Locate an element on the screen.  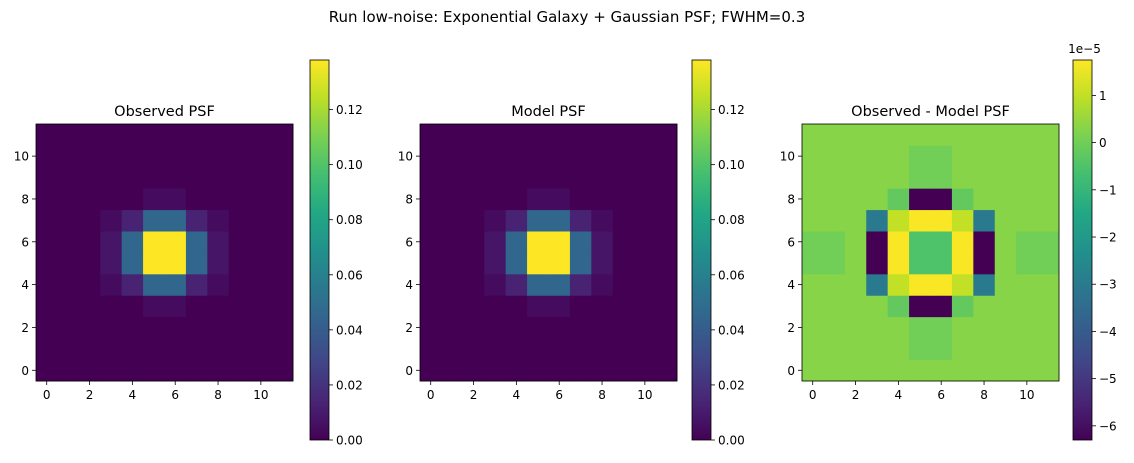
heatmap-cells is located at coordinates (931, 253).